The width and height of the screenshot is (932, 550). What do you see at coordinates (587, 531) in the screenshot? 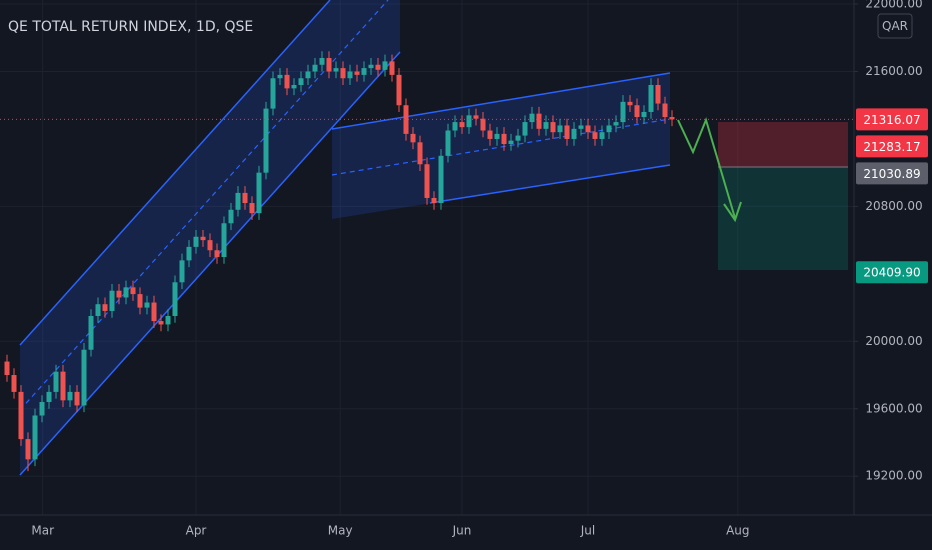
I see `x-tick-label: Jul` at bounding box center [587, 531].